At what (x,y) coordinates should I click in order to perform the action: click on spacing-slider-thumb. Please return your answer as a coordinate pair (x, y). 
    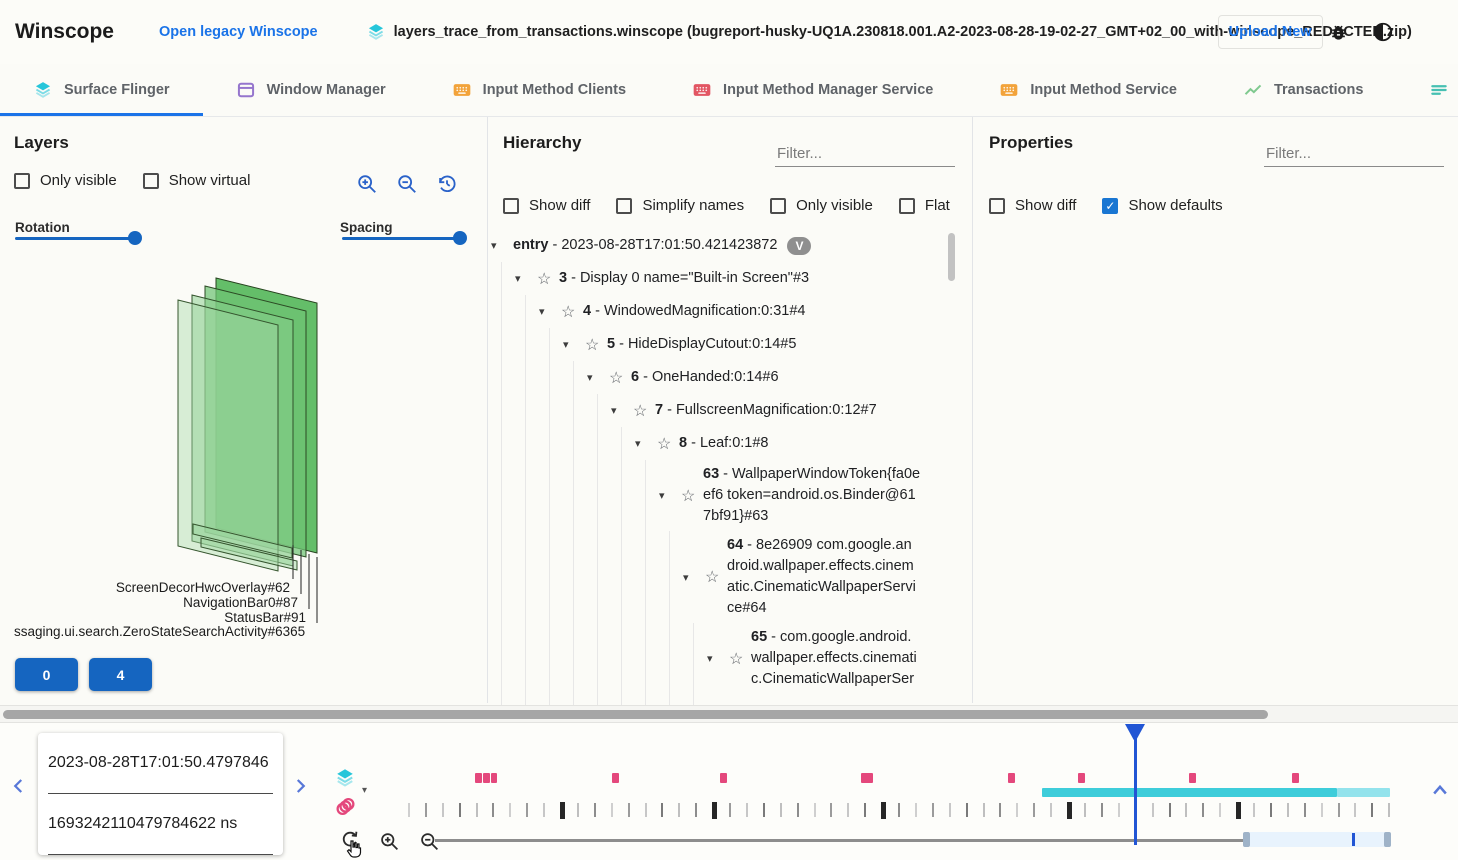
    Looking at the image, I should click on (460, 238).